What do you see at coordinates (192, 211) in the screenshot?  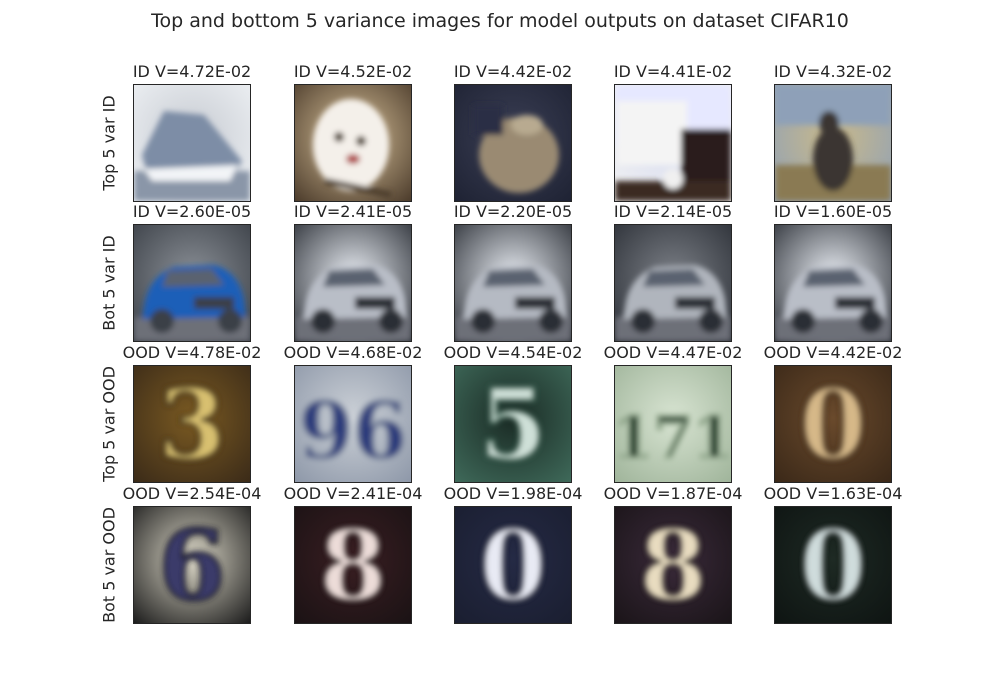 I see `image-caption: ID V=2.60E-05` at bounding box center [192, 211].